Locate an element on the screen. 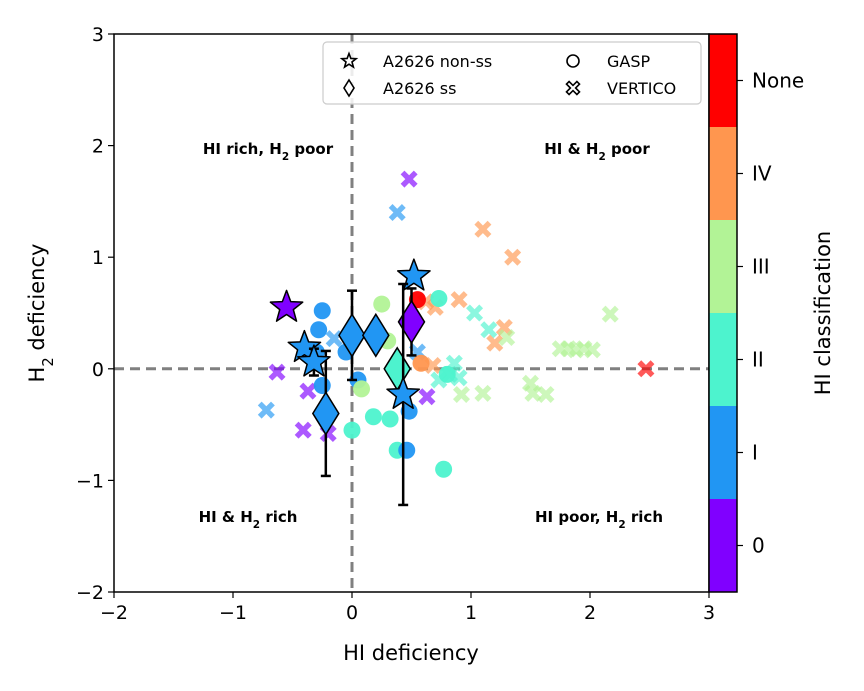 This screenshot has width=864, height=691. colorbar-tick-label: II is located at coordinates (758, 360).